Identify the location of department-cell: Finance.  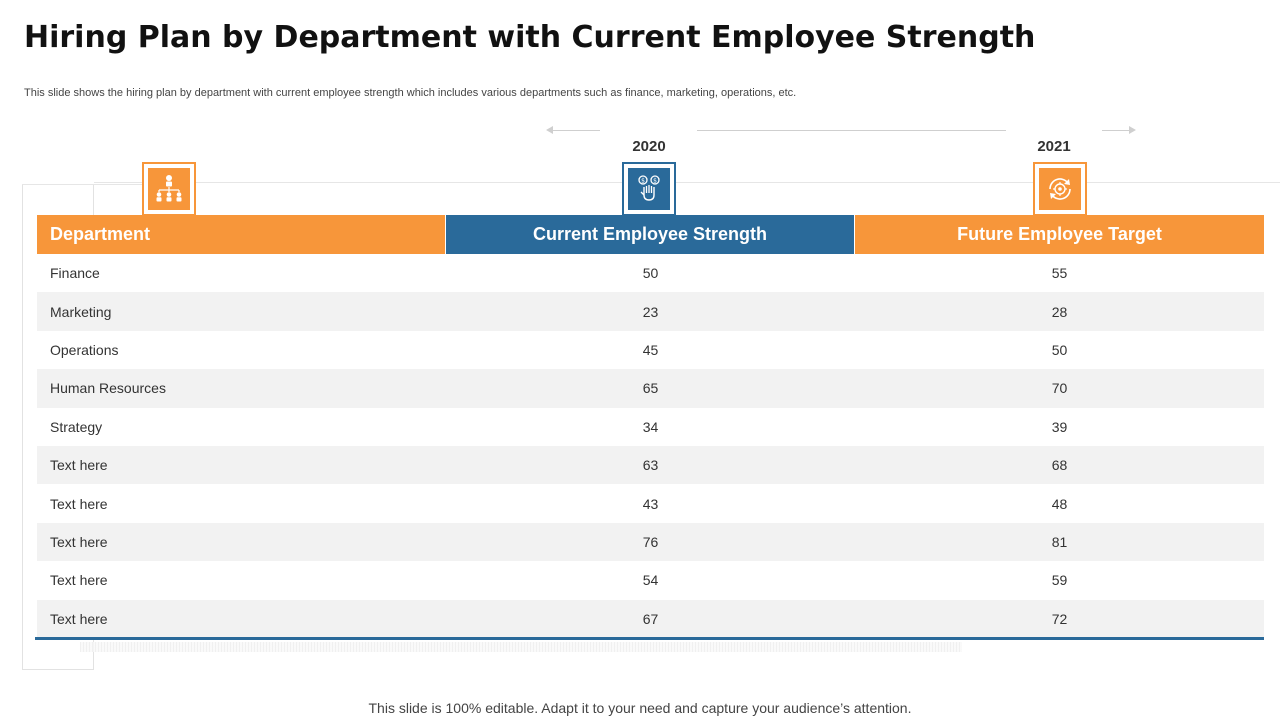
(75, 273).